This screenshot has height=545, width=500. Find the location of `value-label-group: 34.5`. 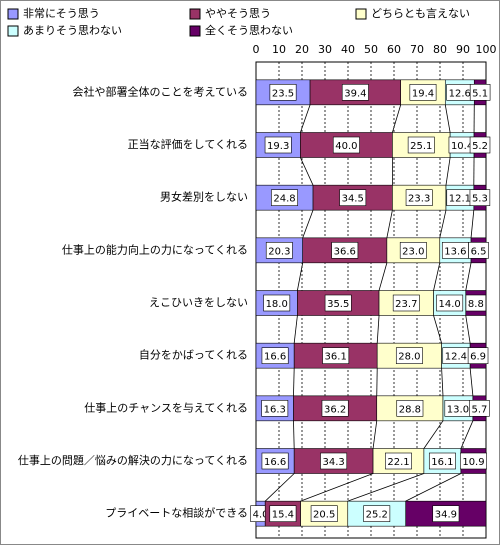

value-label-group: 34.5 is located at coordinates (353, 197).